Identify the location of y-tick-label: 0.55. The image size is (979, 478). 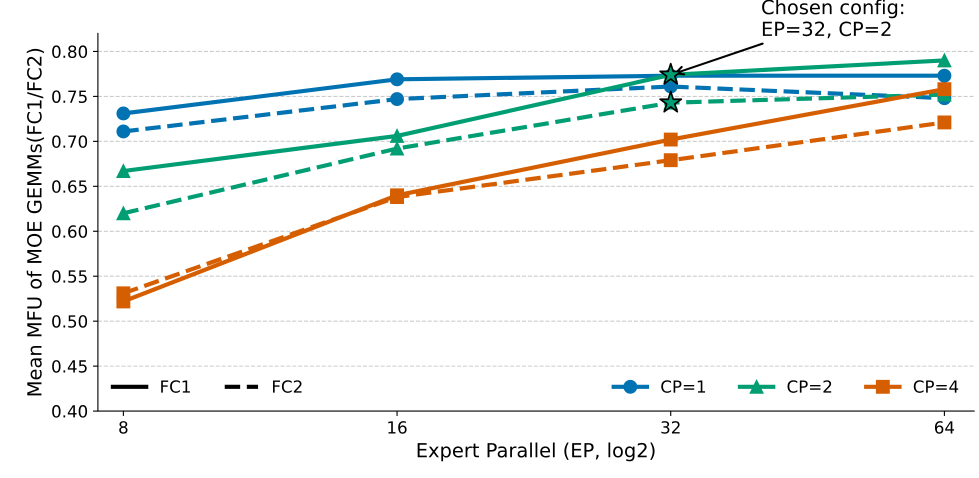
(69, 276).